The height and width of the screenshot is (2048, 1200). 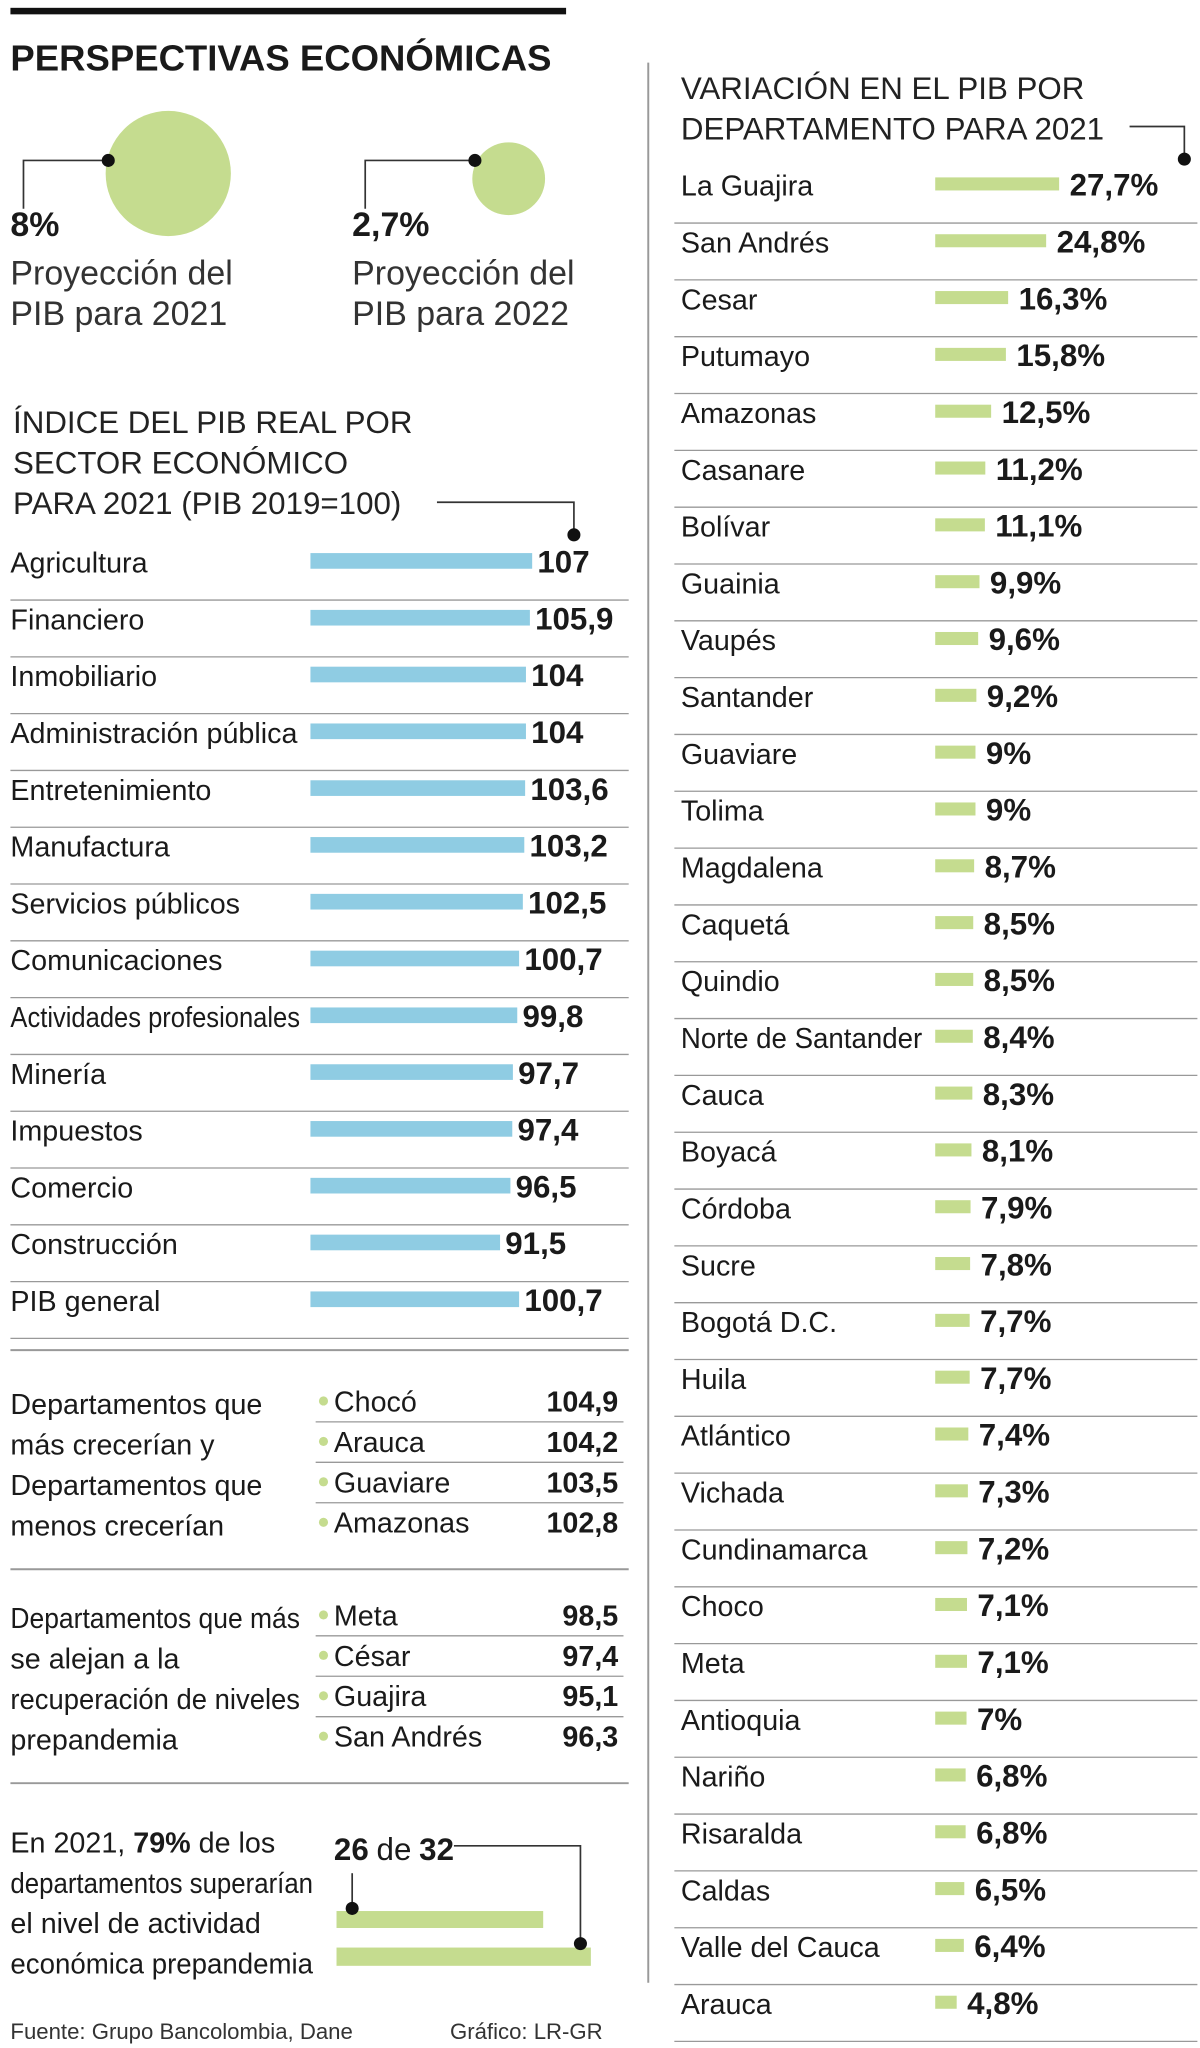 What do you see at coordinates (125, 904) in the screenshot?
I see `category-label: Servicios públicos` at bounding box center [125, 904].